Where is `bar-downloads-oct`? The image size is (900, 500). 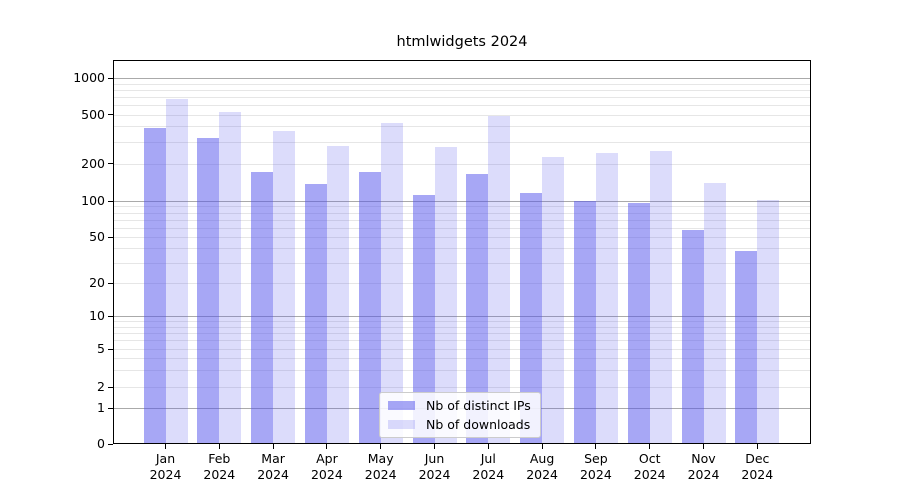 bar-downloads-oct is located at coordinates (660, 297).